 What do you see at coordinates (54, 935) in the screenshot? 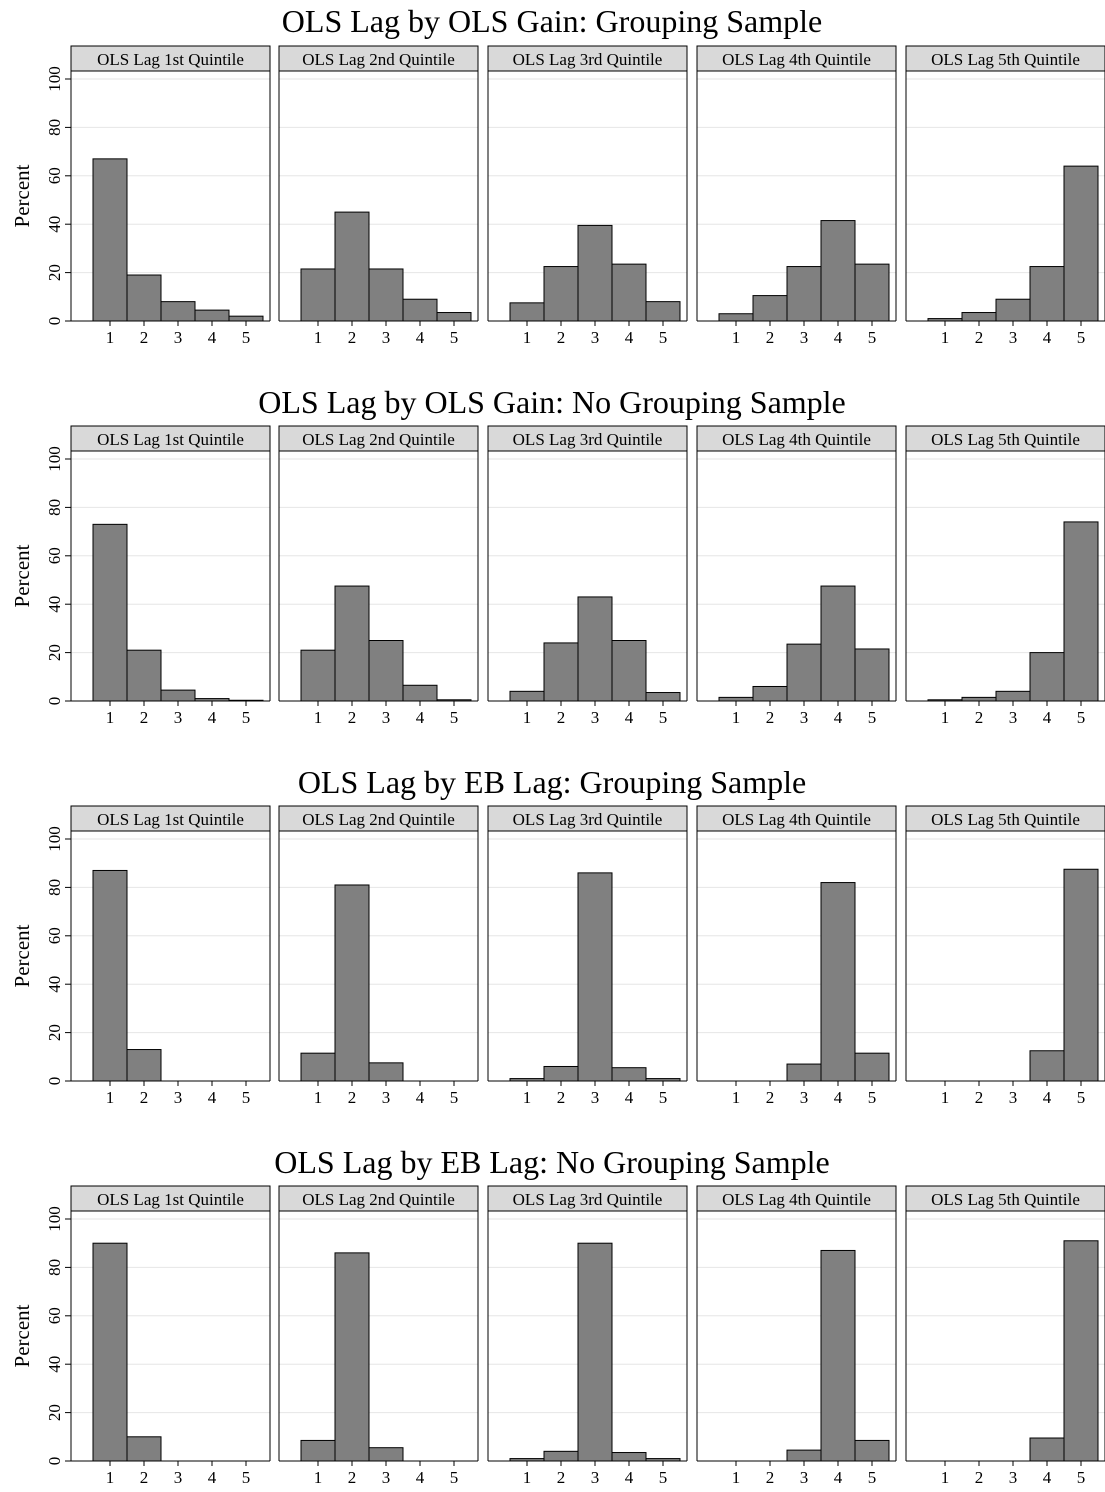
I see `y-tick-label: 60` at bounding box center [54, 935].